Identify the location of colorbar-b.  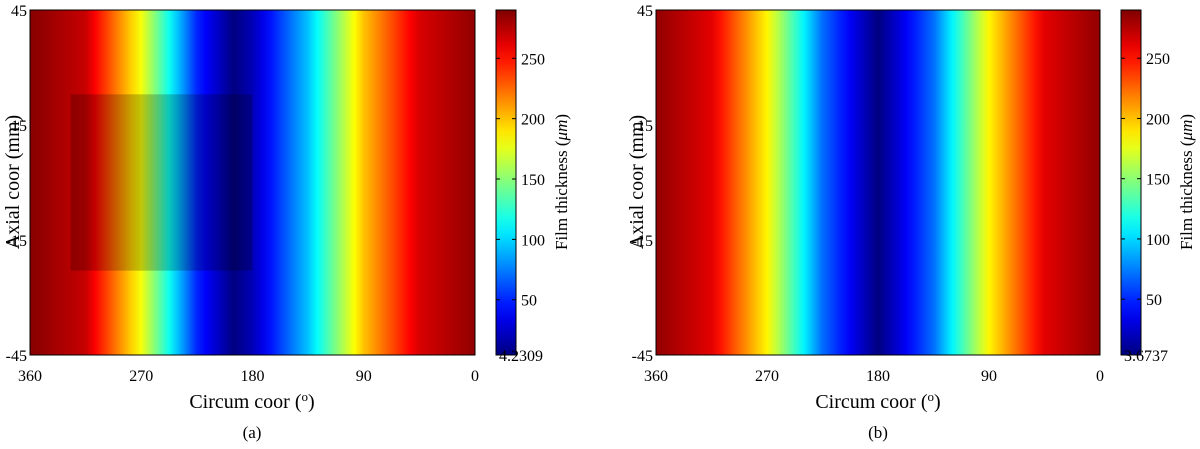
(1131, 182).